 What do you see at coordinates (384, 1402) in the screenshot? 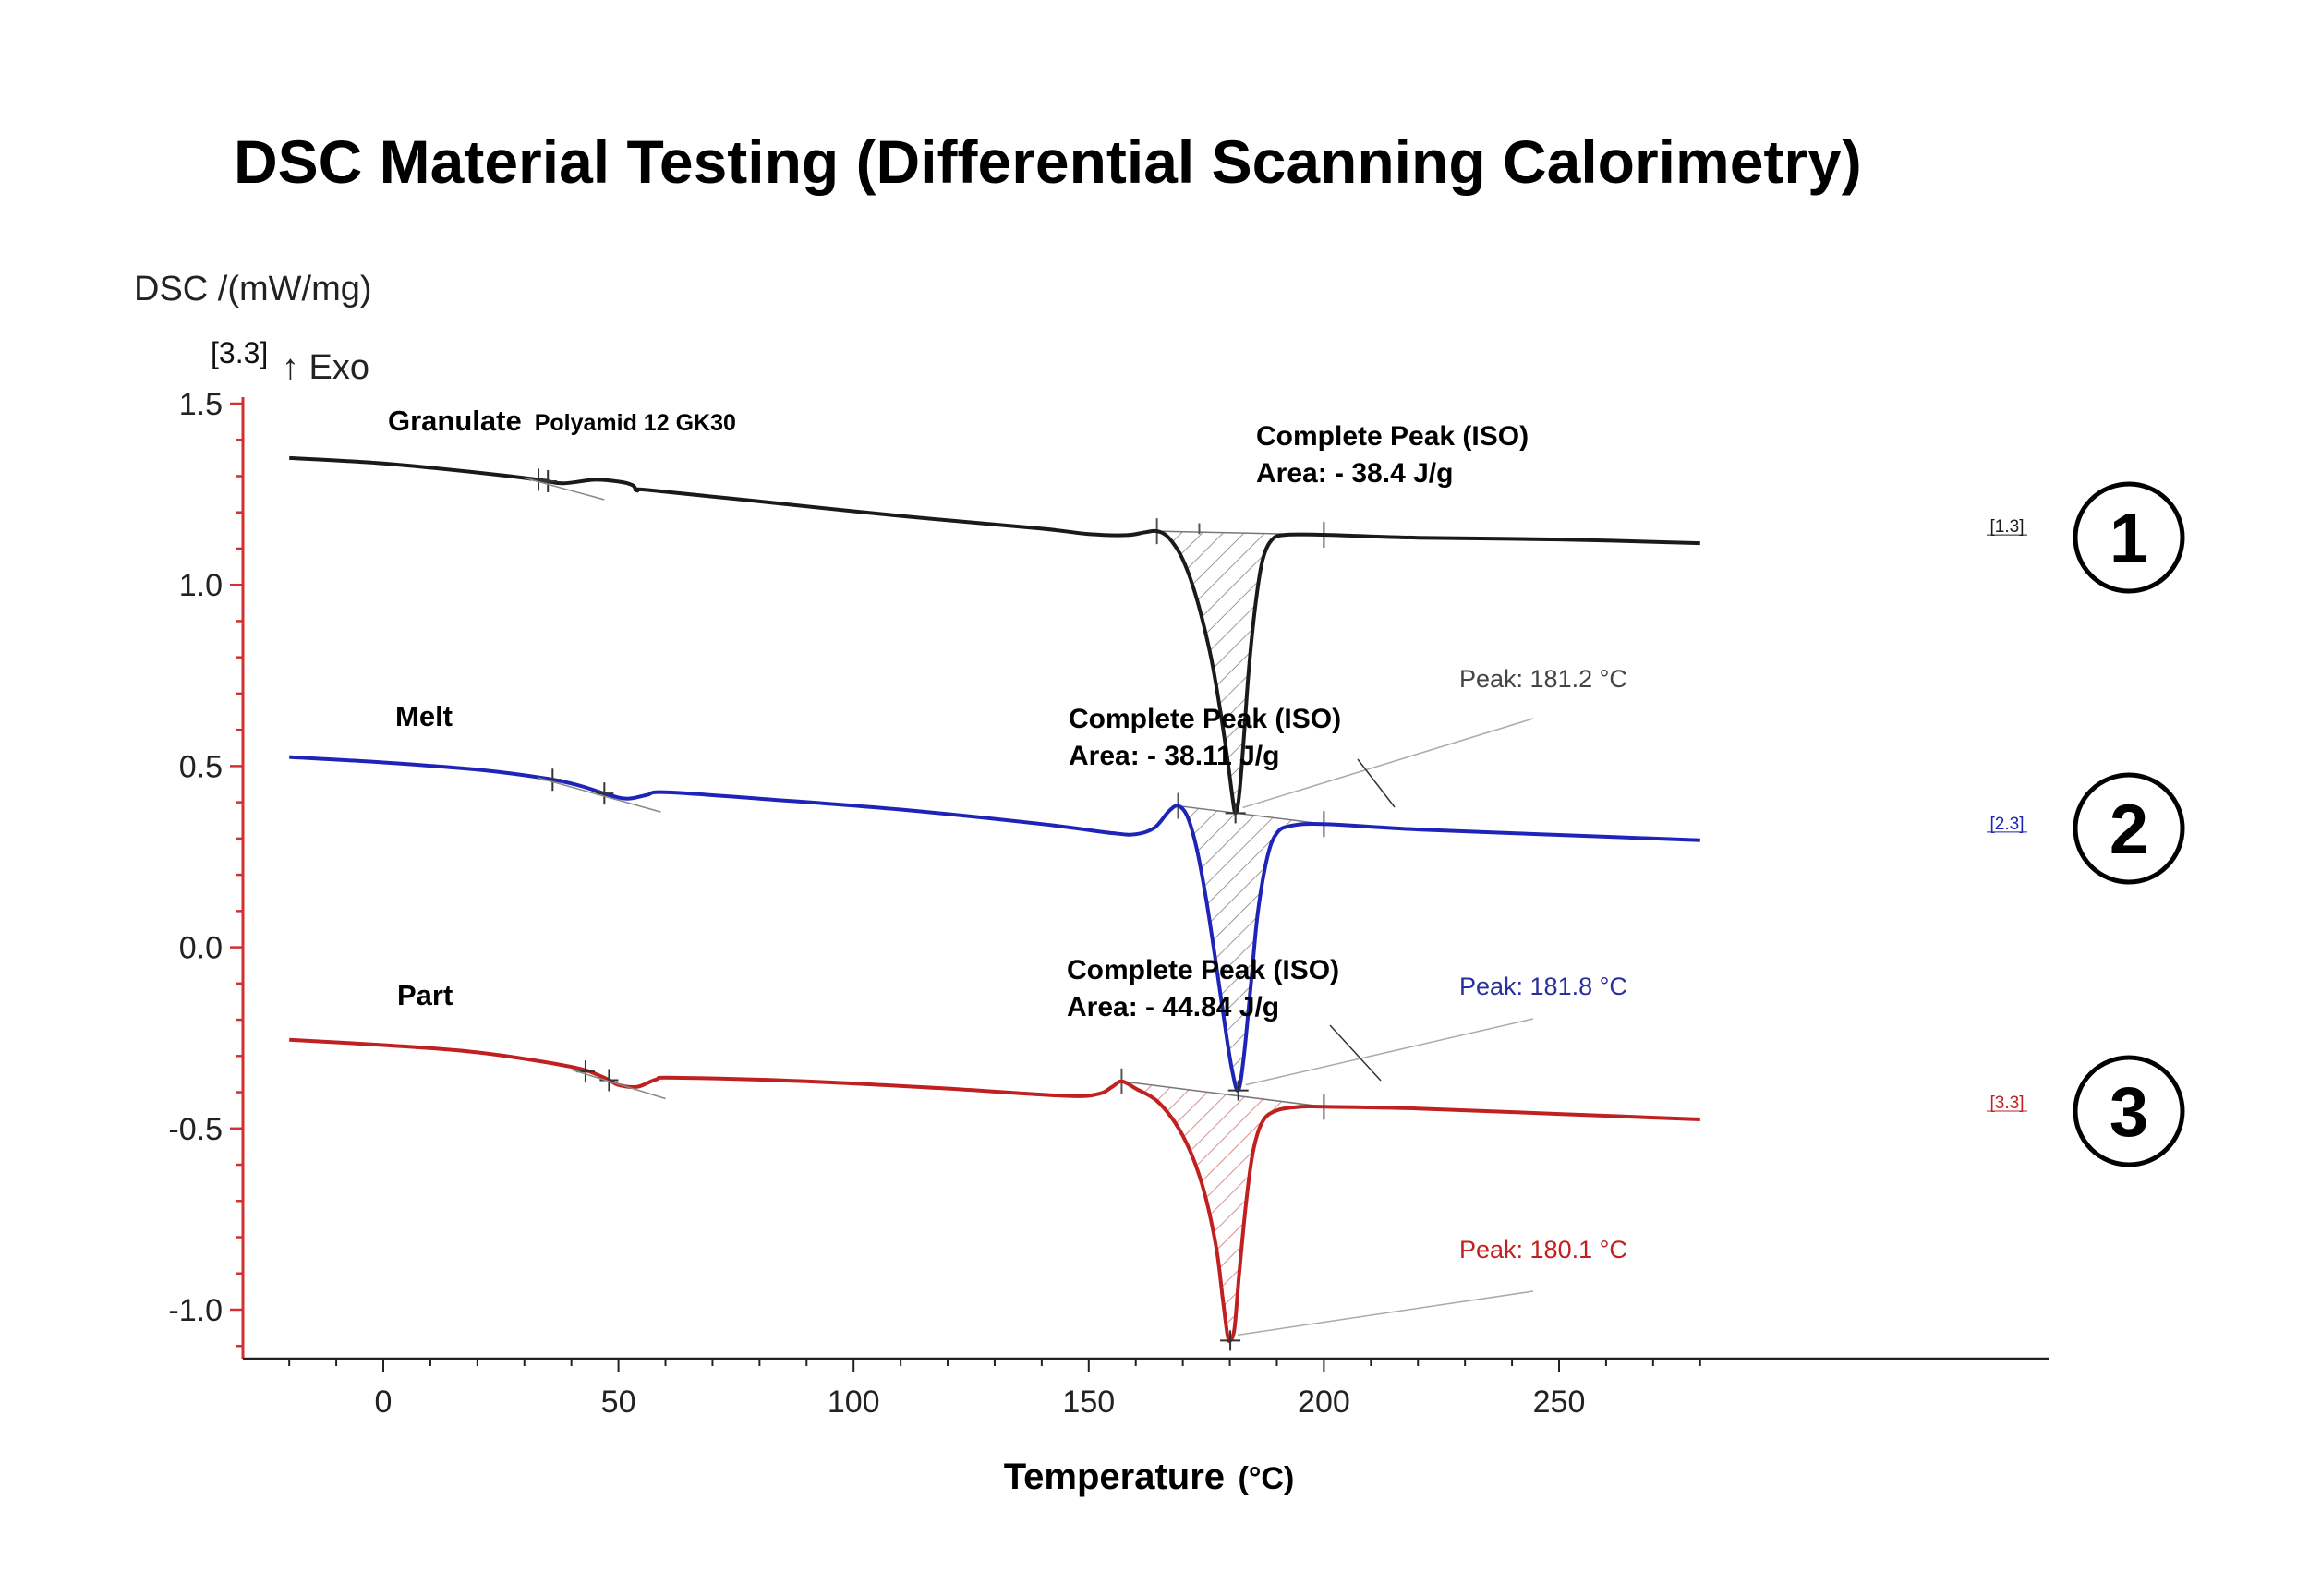
I see `x-tick-label: 0` at bounding box center [384, 1402].